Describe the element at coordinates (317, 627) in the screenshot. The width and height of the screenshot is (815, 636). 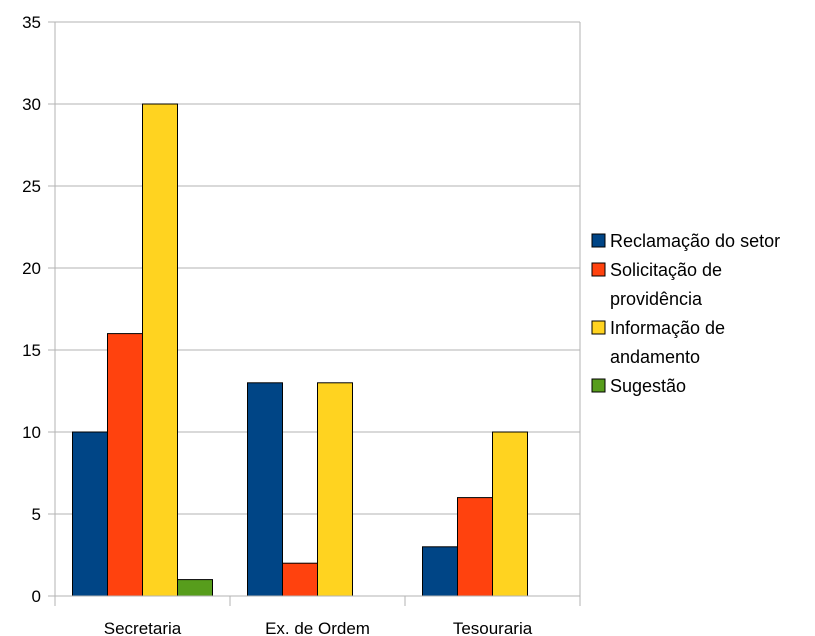
I see `x-tick-label: Ex. de Ordem` at that location.